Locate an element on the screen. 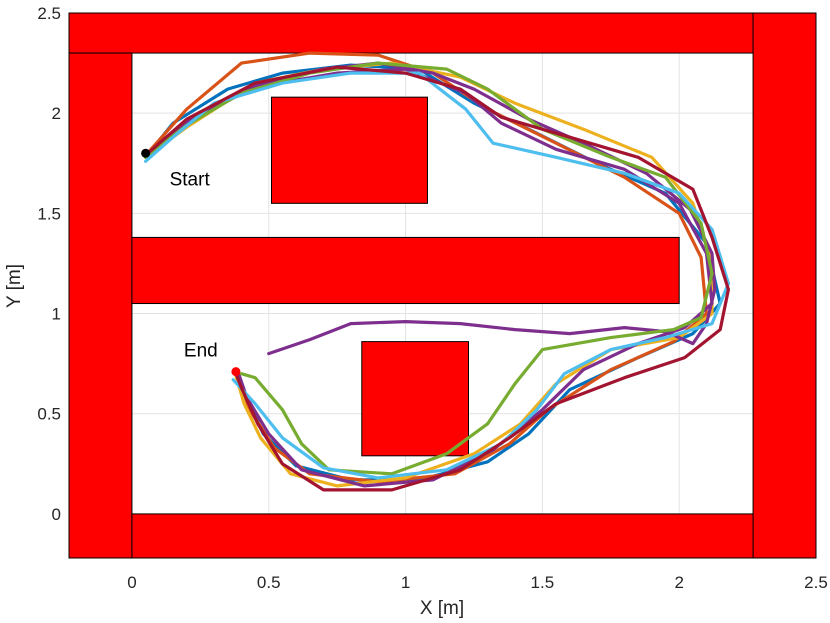  x-tick-label-0: 0 is located at coordinates (131, 582).